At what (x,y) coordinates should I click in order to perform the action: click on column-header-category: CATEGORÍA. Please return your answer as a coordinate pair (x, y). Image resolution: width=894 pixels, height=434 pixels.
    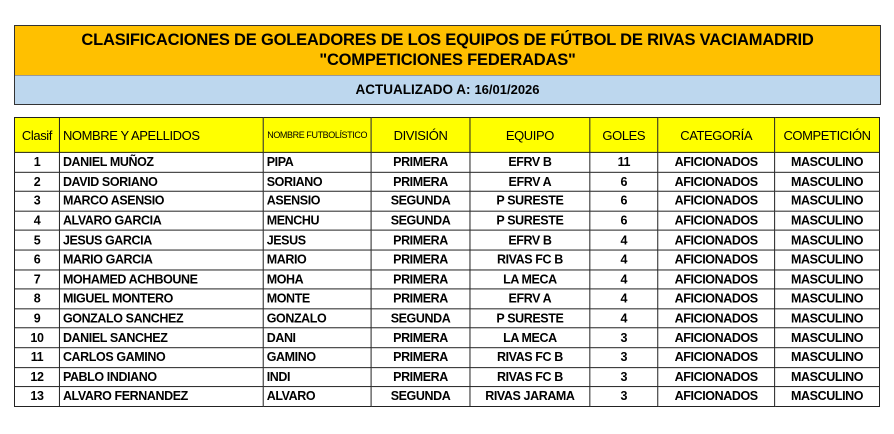
    Looking at the image, I should click on (716, 135).